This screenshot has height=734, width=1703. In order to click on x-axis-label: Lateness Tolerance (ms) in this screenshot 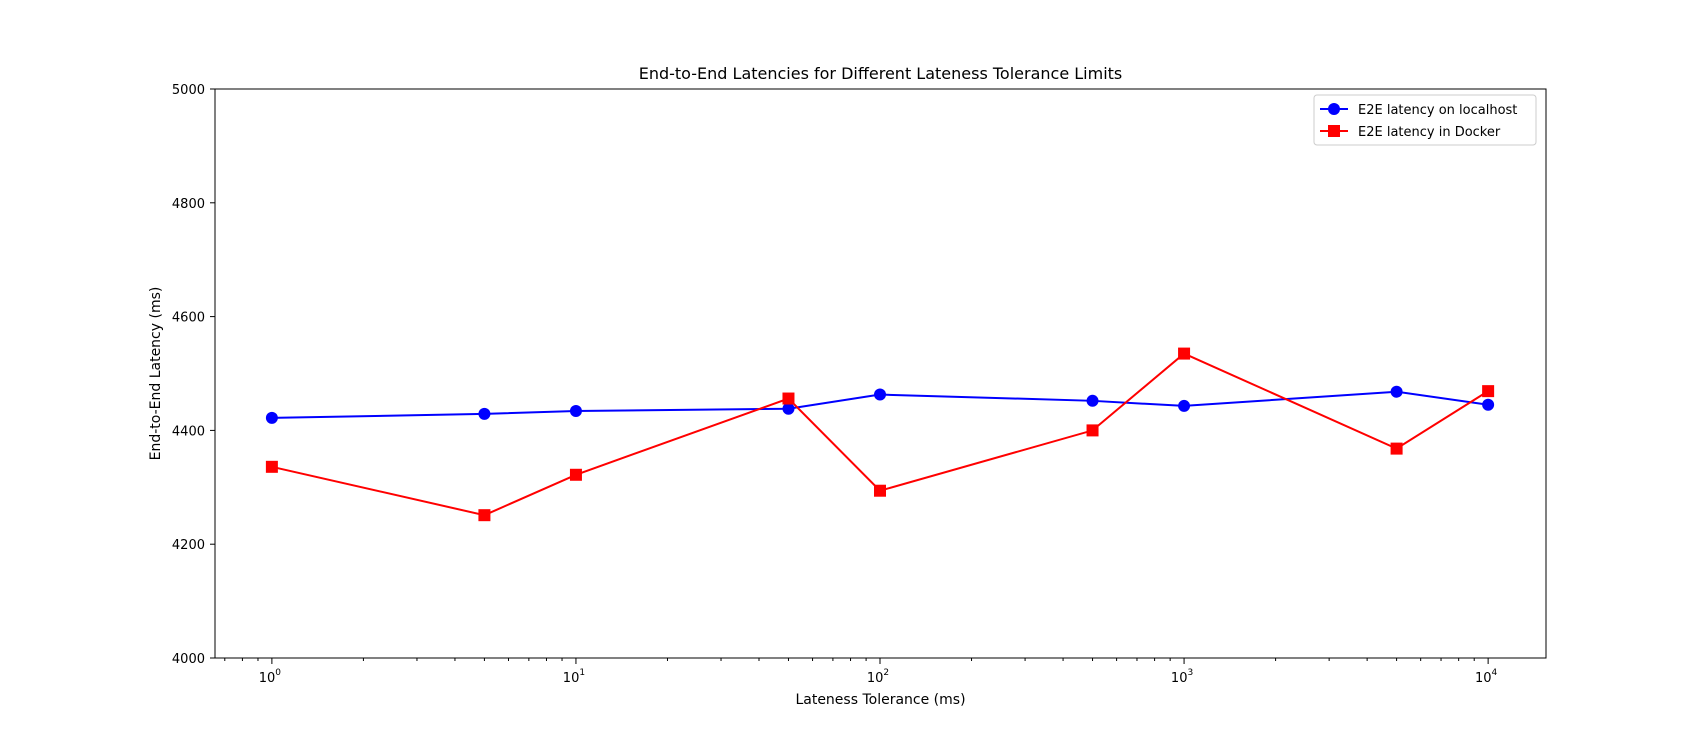, I will do `click(880, 700)`.